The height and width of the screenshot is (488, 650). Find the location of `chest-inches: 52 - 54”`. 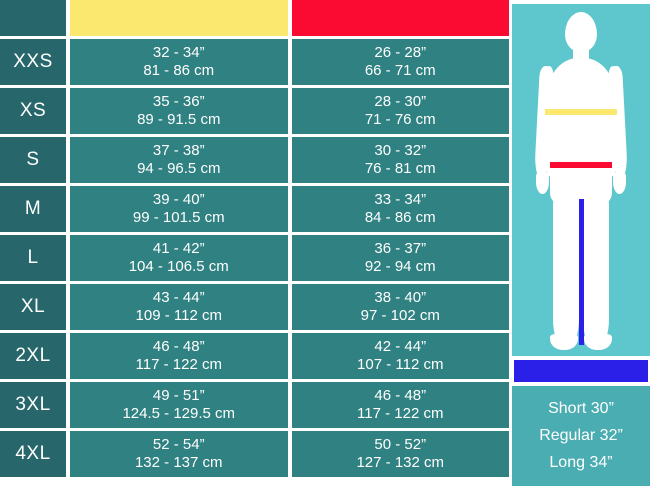

chest-inches: 52 - 54” is located at coordinates (178, 445).